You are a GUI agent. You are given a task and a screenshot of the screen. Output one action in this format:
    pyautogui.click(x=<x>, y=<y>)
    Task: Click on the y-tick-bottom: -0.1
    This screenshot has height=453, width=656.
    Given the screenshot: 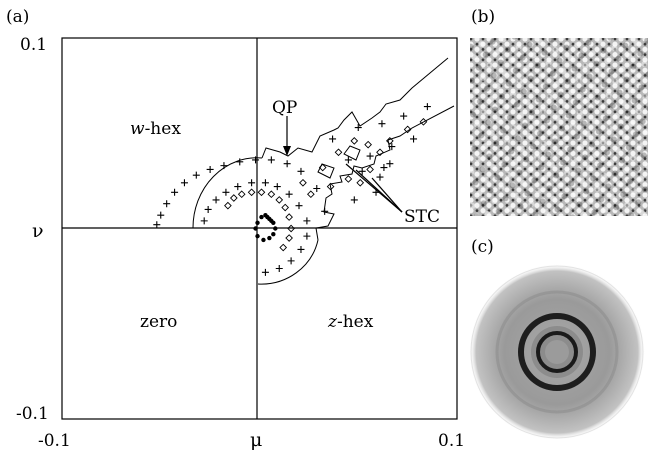 What is the action you would take?
    pyautogui.click(x=32, y=414)
    